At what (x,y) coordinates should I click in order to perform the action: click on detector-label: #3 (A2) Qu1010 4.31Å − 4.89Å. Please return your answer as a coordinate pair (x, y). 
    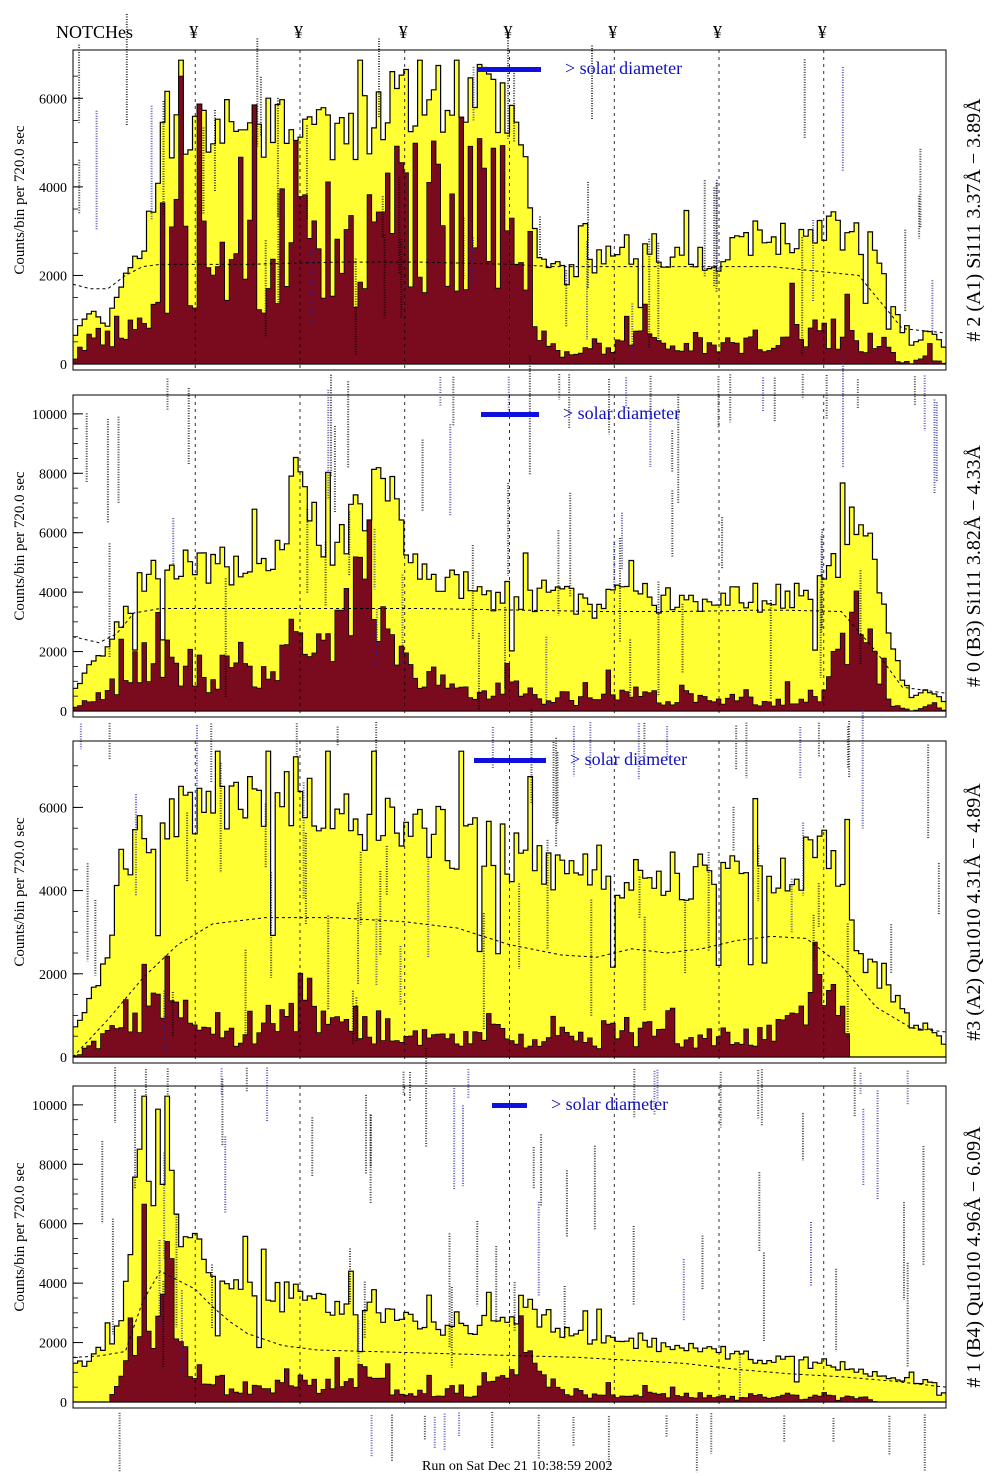
    Looking at the image, I should click on (974, 912).